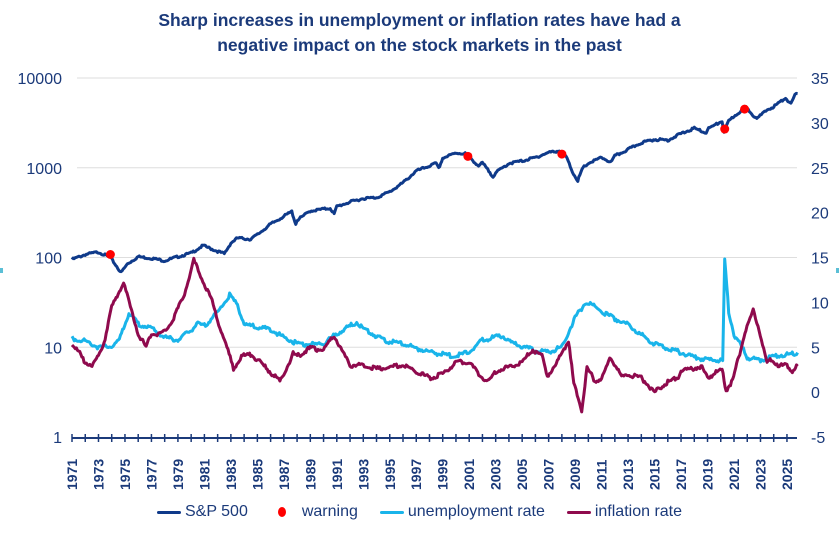 This screenshot has width=839, height=550. Describe the element at coordinates (522, 474) in the screenshot. I see `x-tick-label: 2005` at that location.